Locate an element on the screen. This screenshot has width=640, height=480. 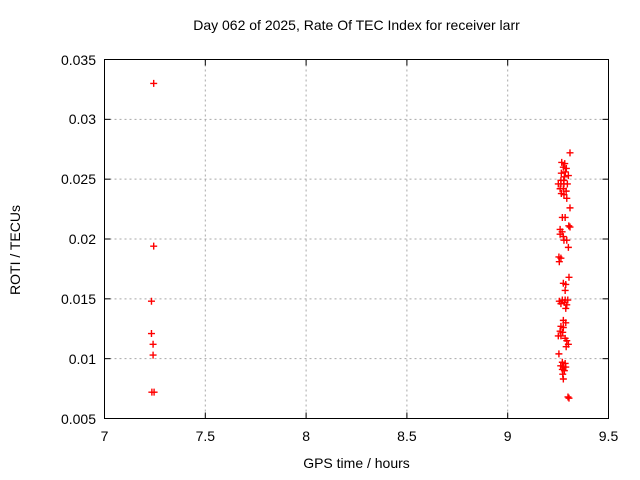
y-tick-label: 0.015 is located at coordinates (78, 298).